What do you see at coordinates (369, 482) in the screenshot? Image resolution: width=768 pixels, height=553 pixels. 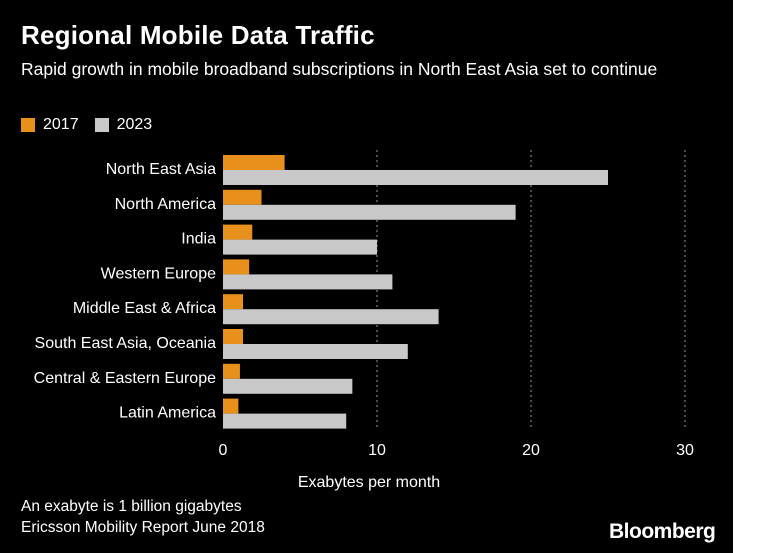 I see `x-axis-label: Exabytes per month` at bounding box center [369, 482].